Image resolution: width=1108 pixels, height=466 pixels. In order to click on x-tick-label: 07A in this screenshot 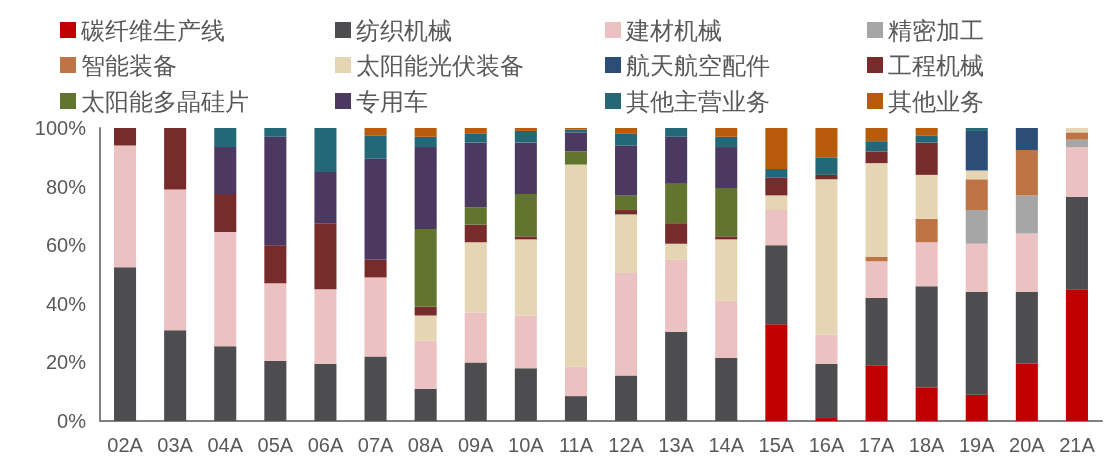, I will do `click(375, 445)`.